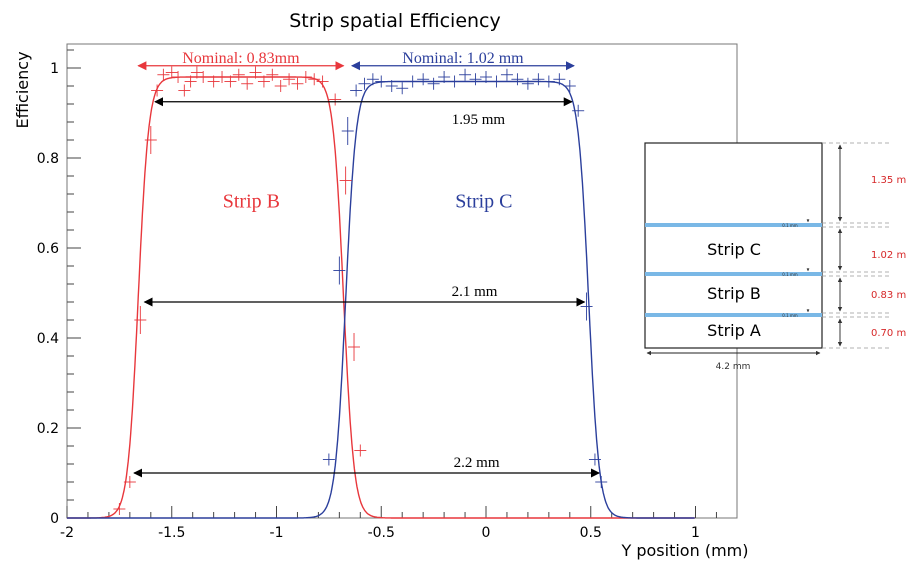 Image resolution: width=906 pixels, height=561 pixels. Describe the element at coordinates (54, 69) in the screenshot. I see `y-tick-label: 1` at that location.